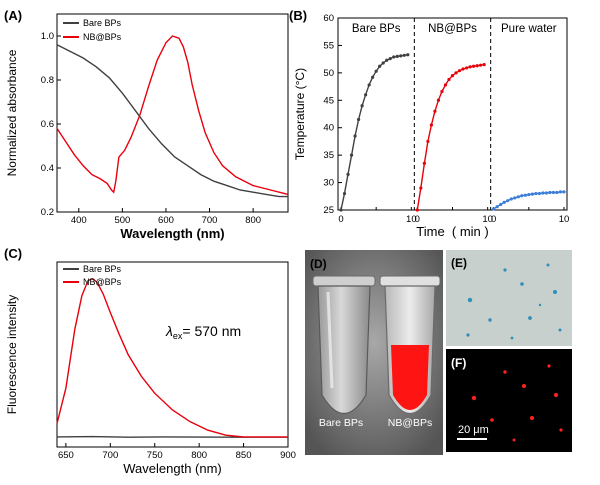 This screenshot has height=485, width=600. I want to click on brightfield-background, so click(509, 298).